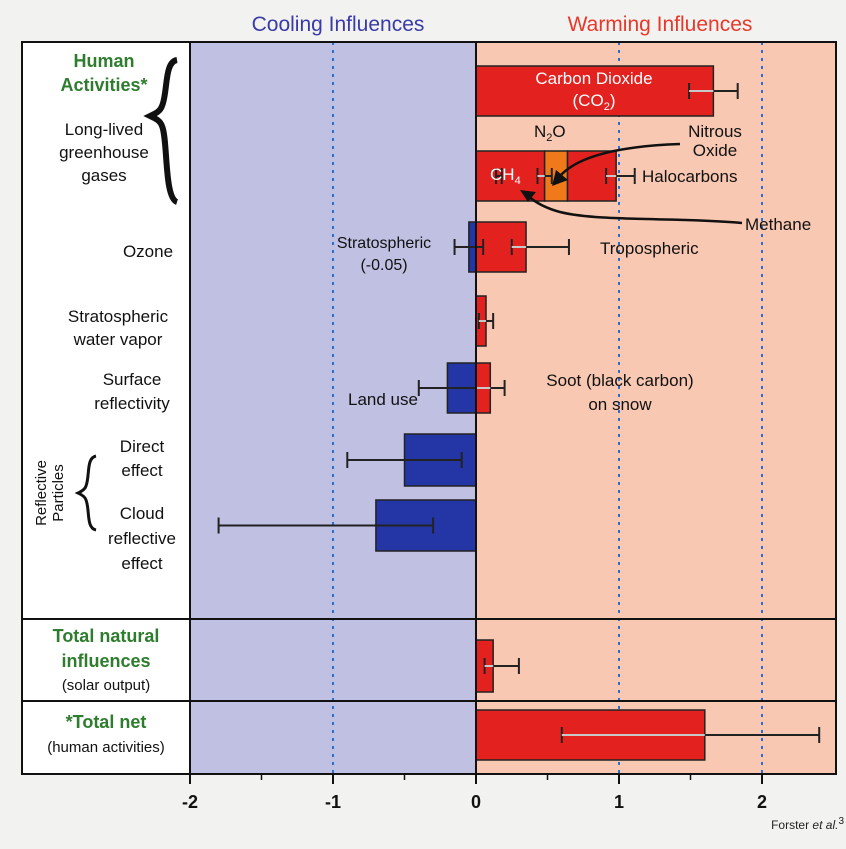 This screenshot has width=846, height=849. What do you see at coordinates (649, 248) in the screenshot?
I see `tropospheric-label: Tropospheric` at bounding box center [649, 248].